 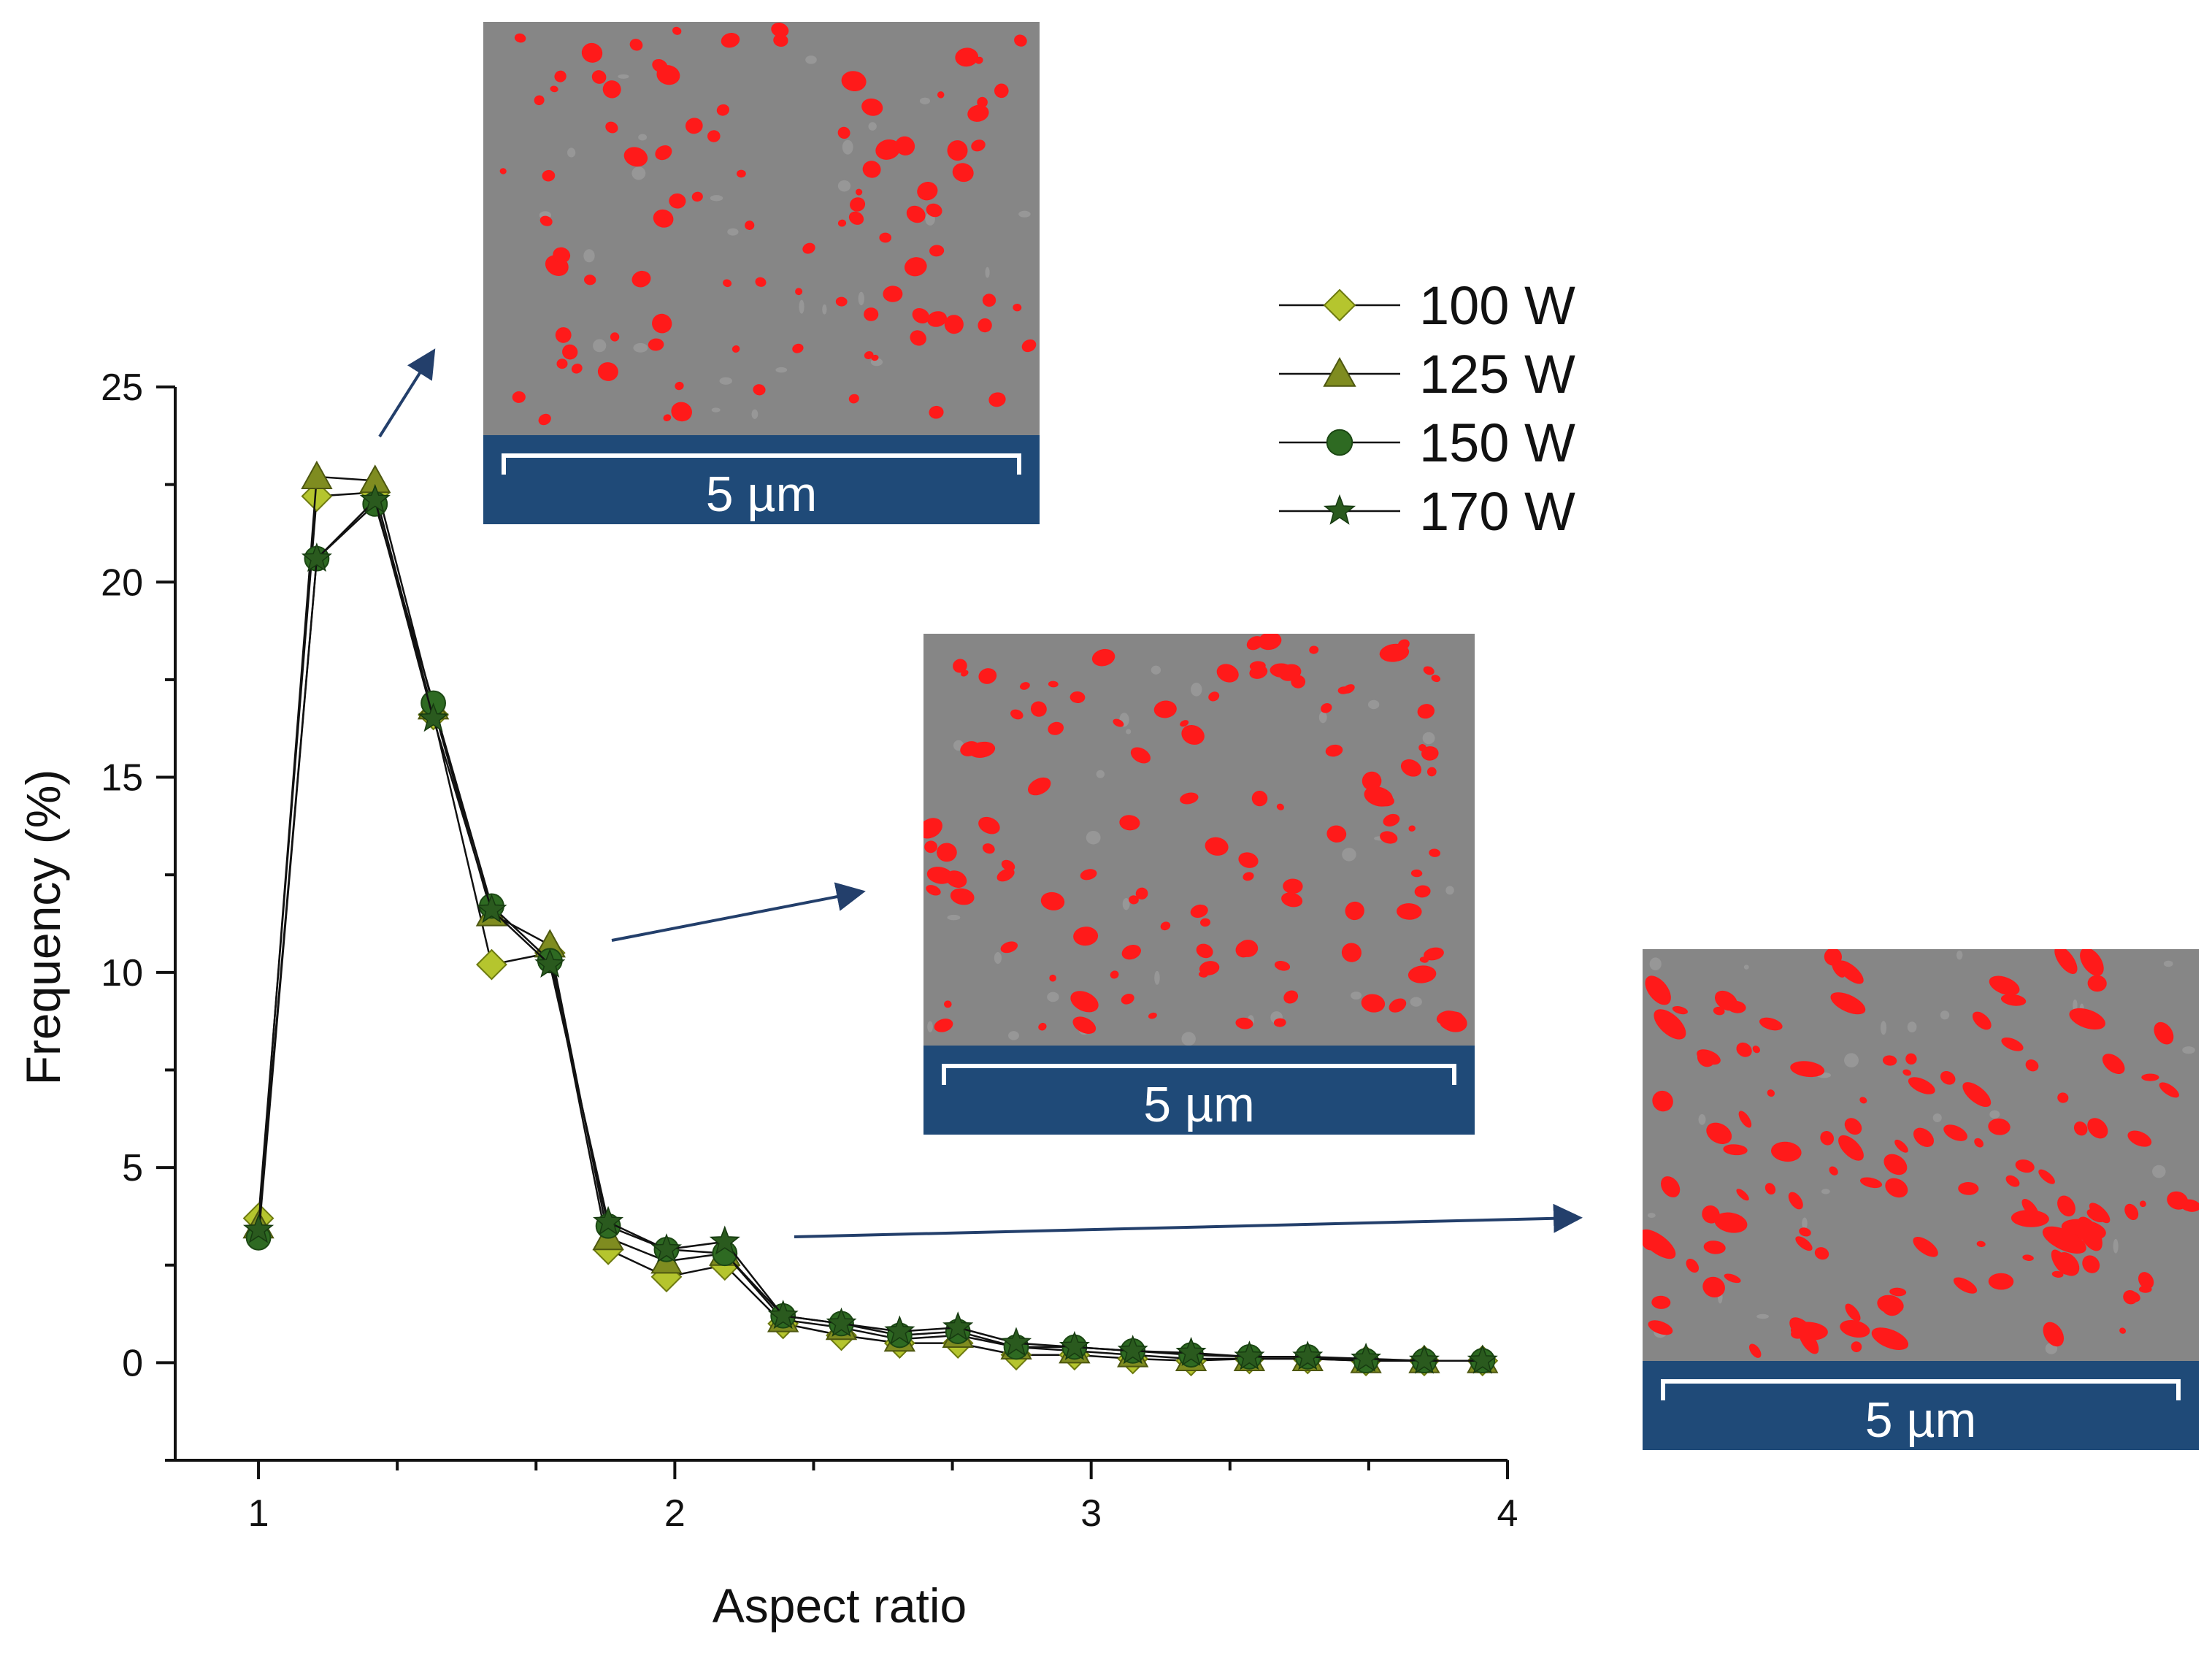 What do you see at coordinates (768, 224) in the screenshot?
I see `particle-layer` at bounding box center [768, 224].